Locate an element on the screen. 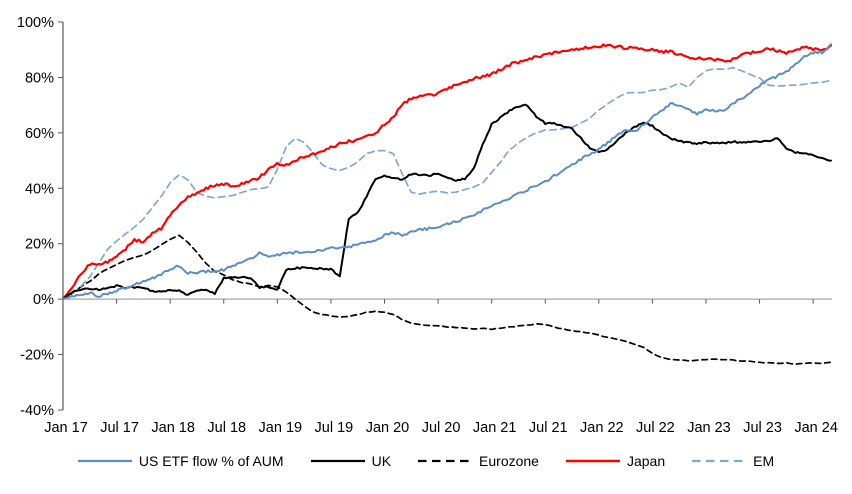 This screenshot has width=852, height=494. legend-label-uk: UK is located at coordinates (381, 461).